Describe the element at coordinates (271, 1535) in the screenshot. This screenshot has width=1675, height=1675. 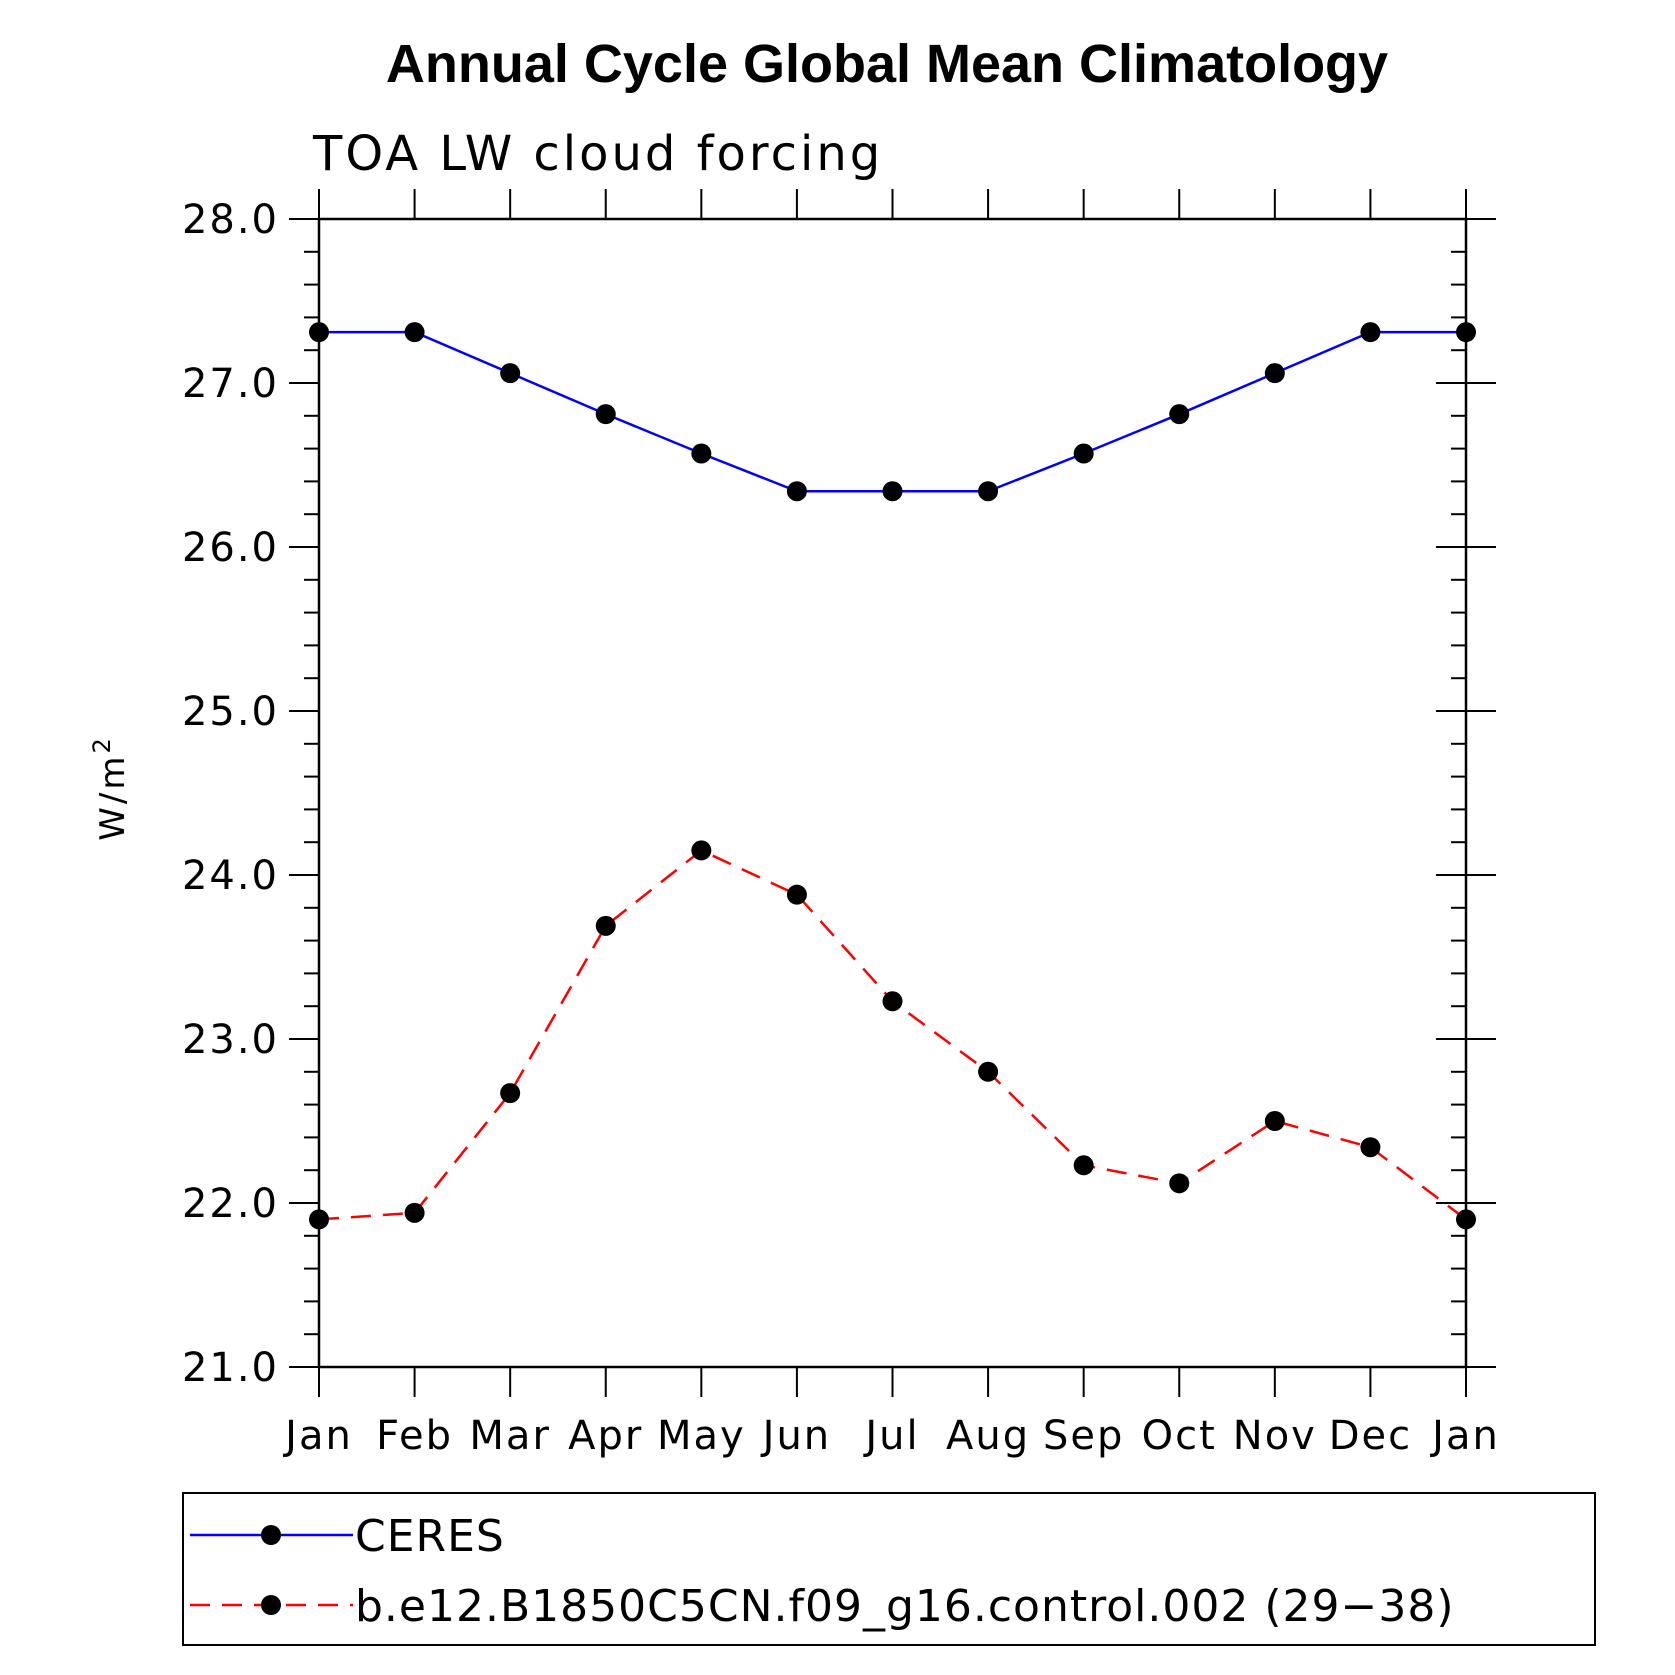
I see `legend-marker-ceres` at that location.